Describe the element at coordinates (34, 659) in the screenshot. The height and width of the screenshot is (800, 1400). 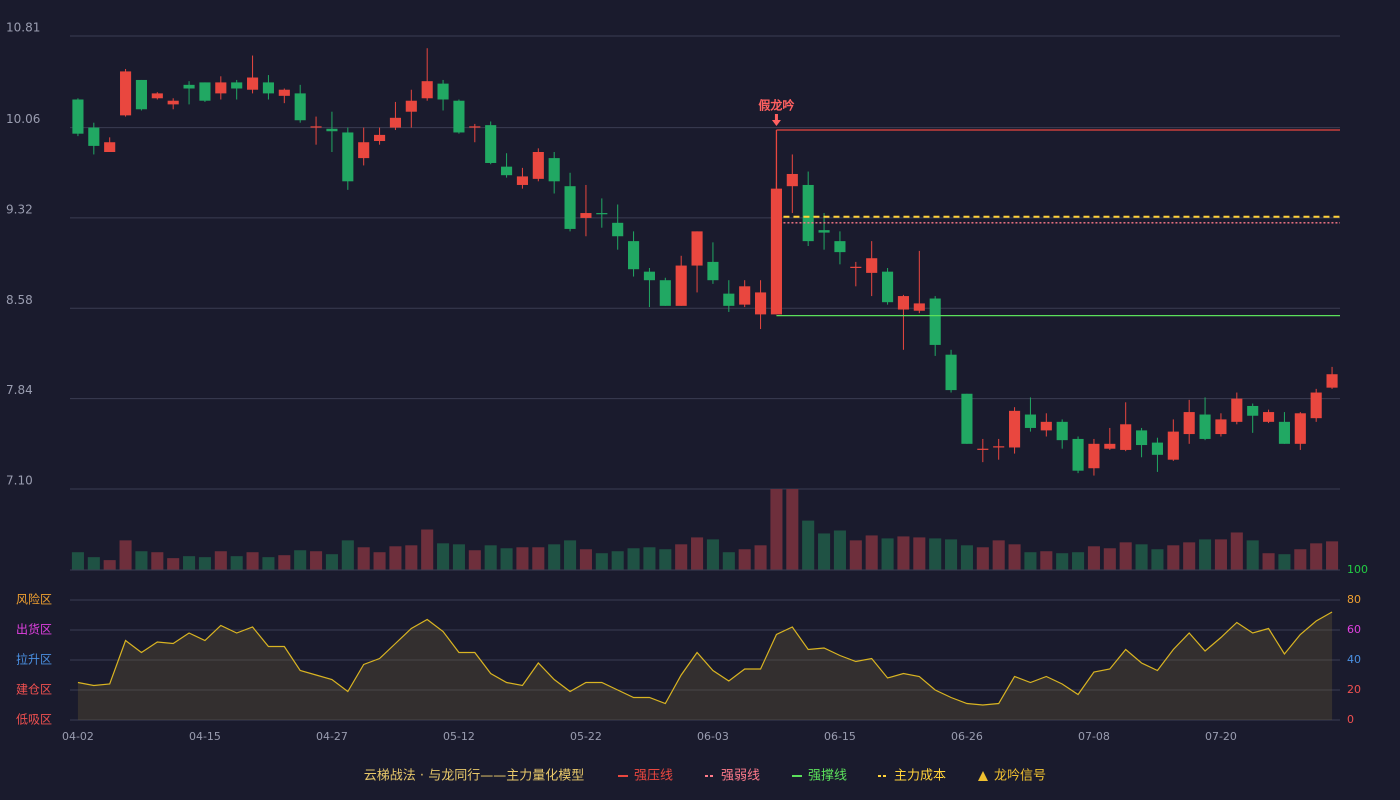
I see `zone-label: 拉升区` at that location.